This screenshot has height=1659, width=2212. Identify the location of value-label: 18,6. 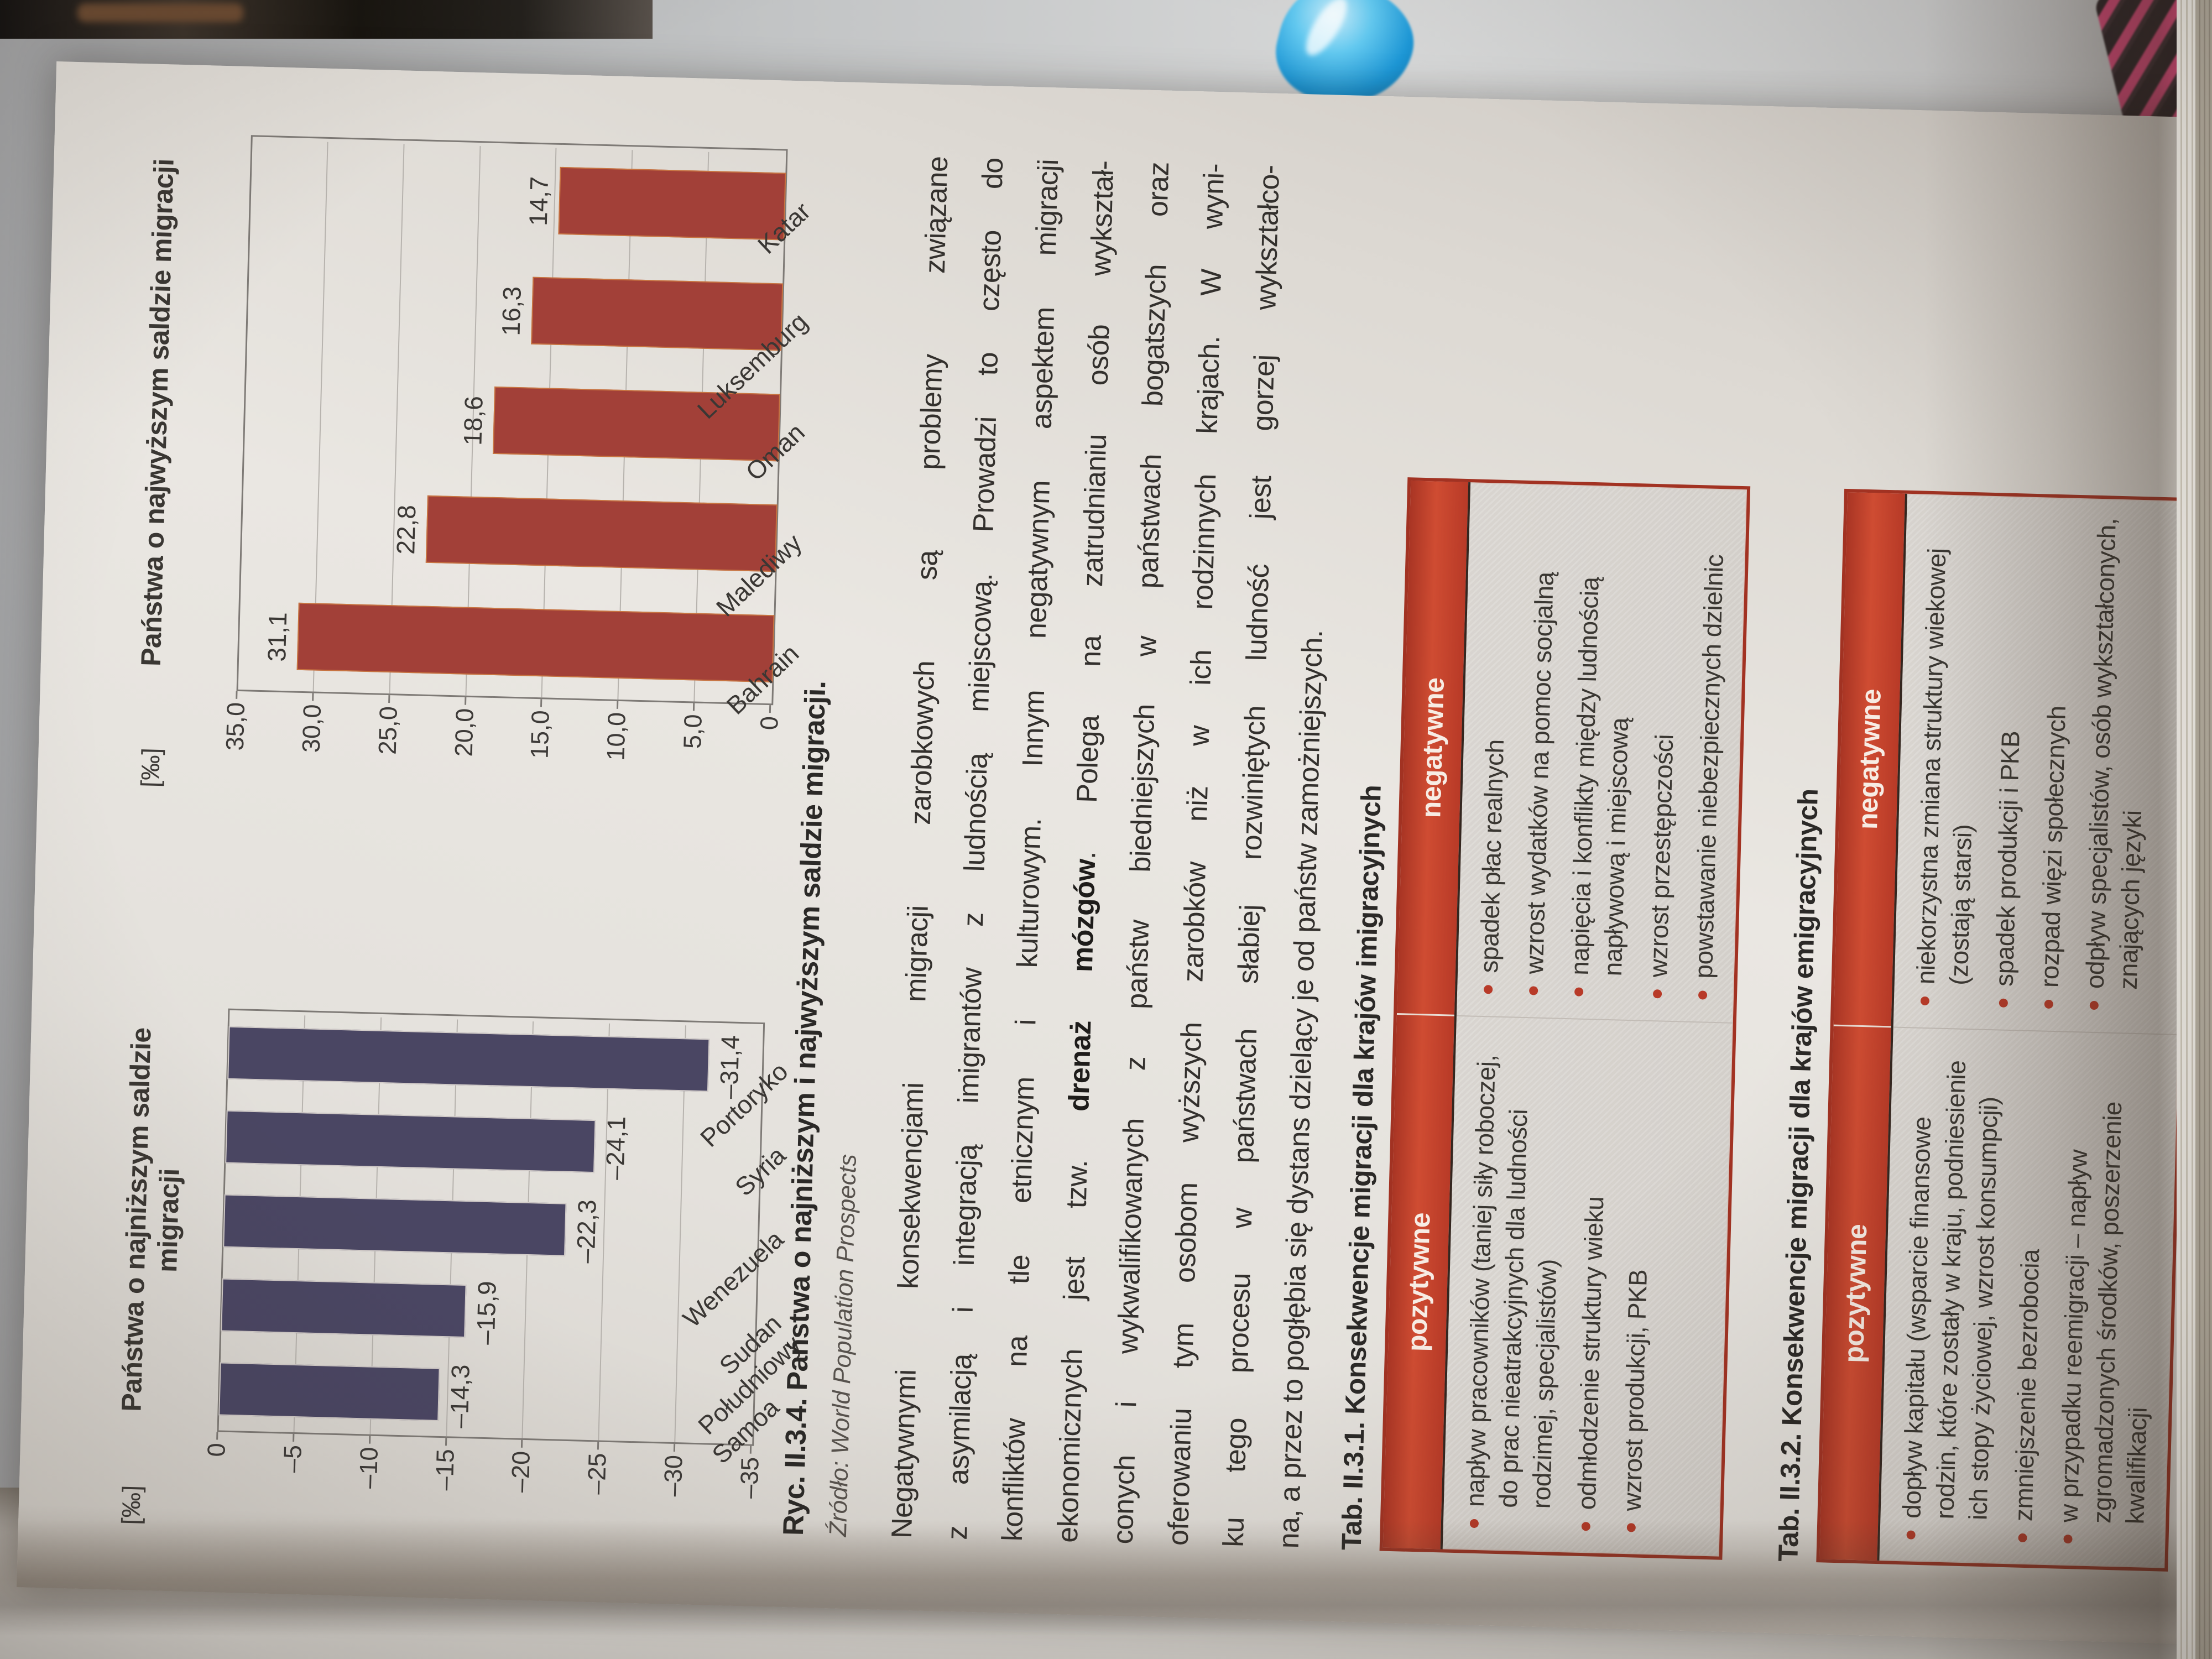
(473, 421).